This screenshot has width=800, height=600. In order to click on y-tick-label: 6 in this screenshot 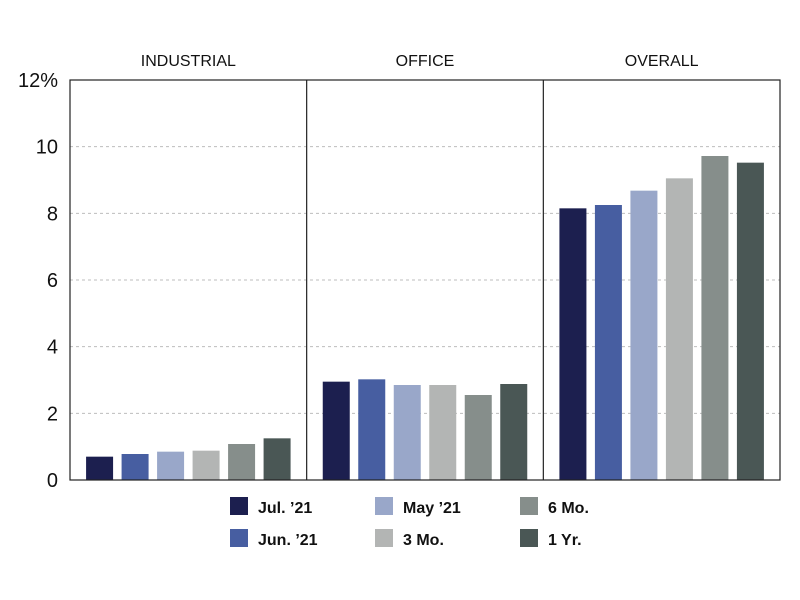, I will do `click(52, 281)`.